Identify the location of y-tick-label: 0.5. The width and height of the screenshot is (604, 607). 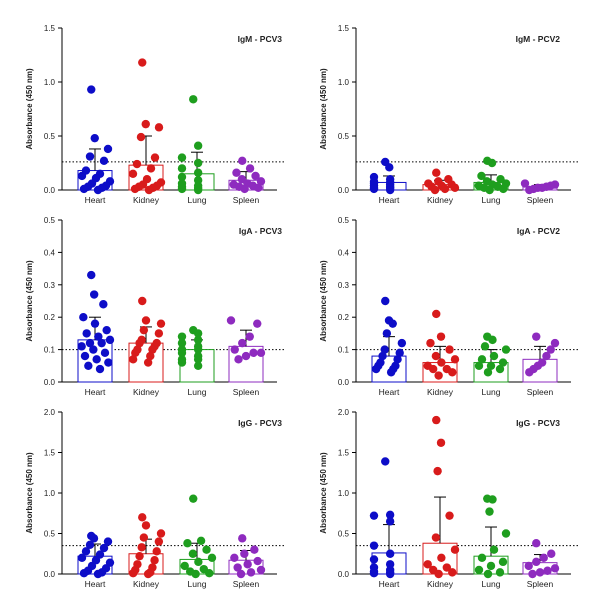
(344, 534).